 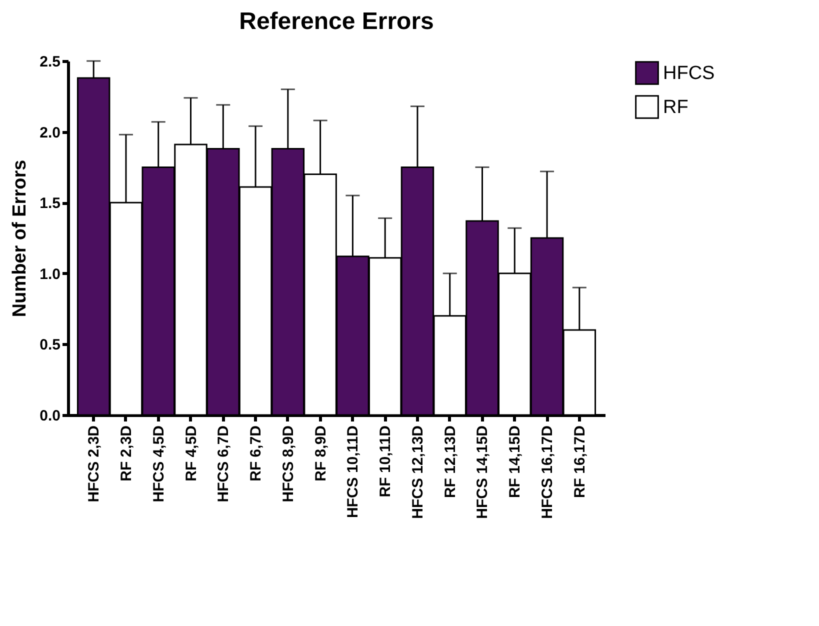 What do you see at coordinates (336, 21) in the screenshot?
I see `chart-title: Reference Errors` at bounding box center [336, 21].